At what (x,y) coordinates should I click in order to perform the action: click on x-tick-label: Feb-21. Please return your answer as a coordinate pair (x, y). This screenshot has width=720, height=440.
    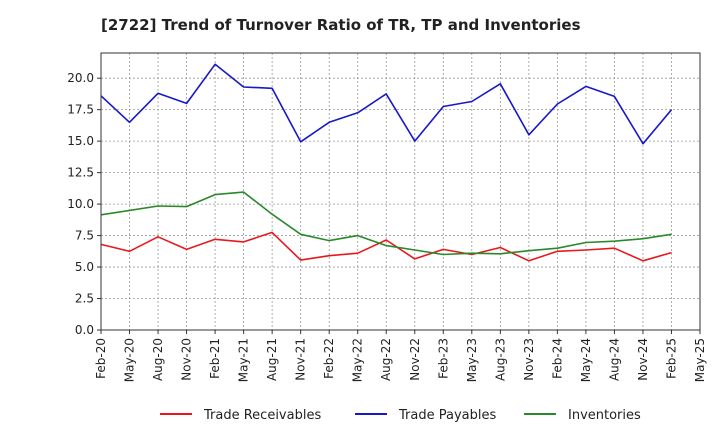
    Looking at the image, I should click on (215, 358).